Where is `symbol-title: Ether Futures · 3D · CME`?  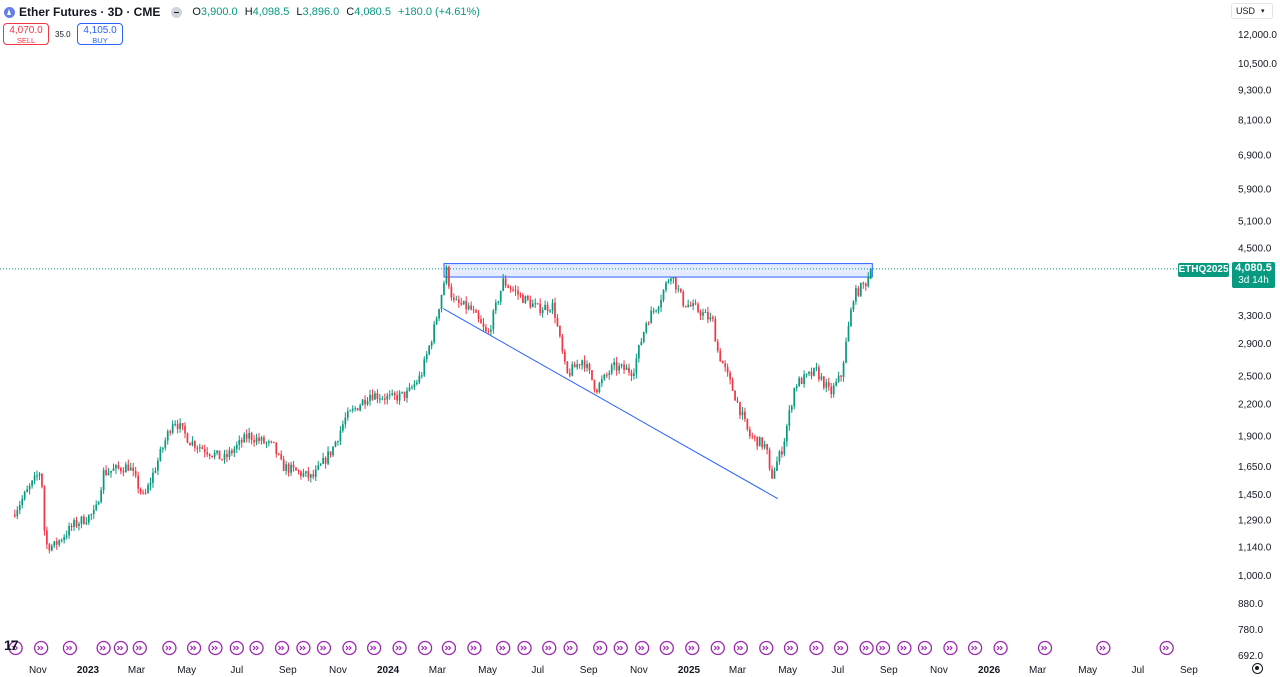 symbol-title: Ether Futures · 3D · CME is located at coordinates (90, 12).